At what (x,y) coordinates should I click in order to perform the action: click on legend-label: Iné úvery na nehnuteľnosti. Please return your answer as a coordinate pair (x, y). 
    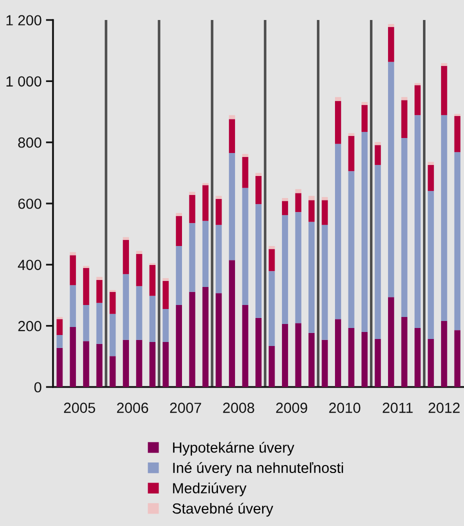
    Looking at the image, I should click on (258, 469).